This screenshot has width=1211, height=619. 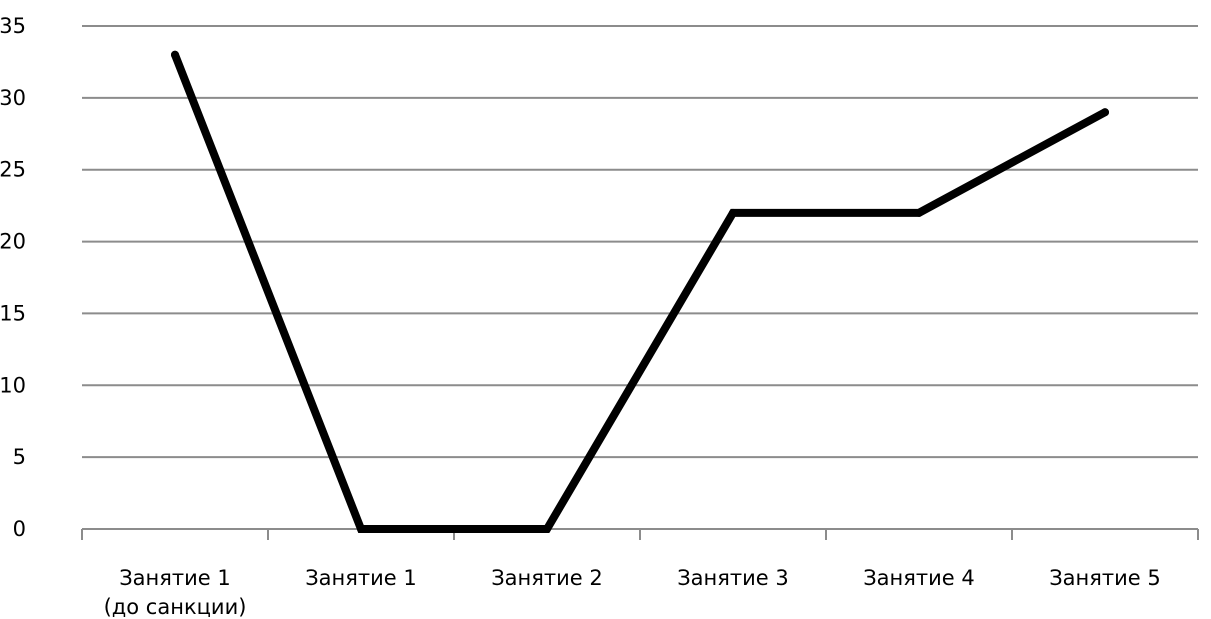 I want to click on x-tick-label: Занятие 5, so click(x=1105, y=578).